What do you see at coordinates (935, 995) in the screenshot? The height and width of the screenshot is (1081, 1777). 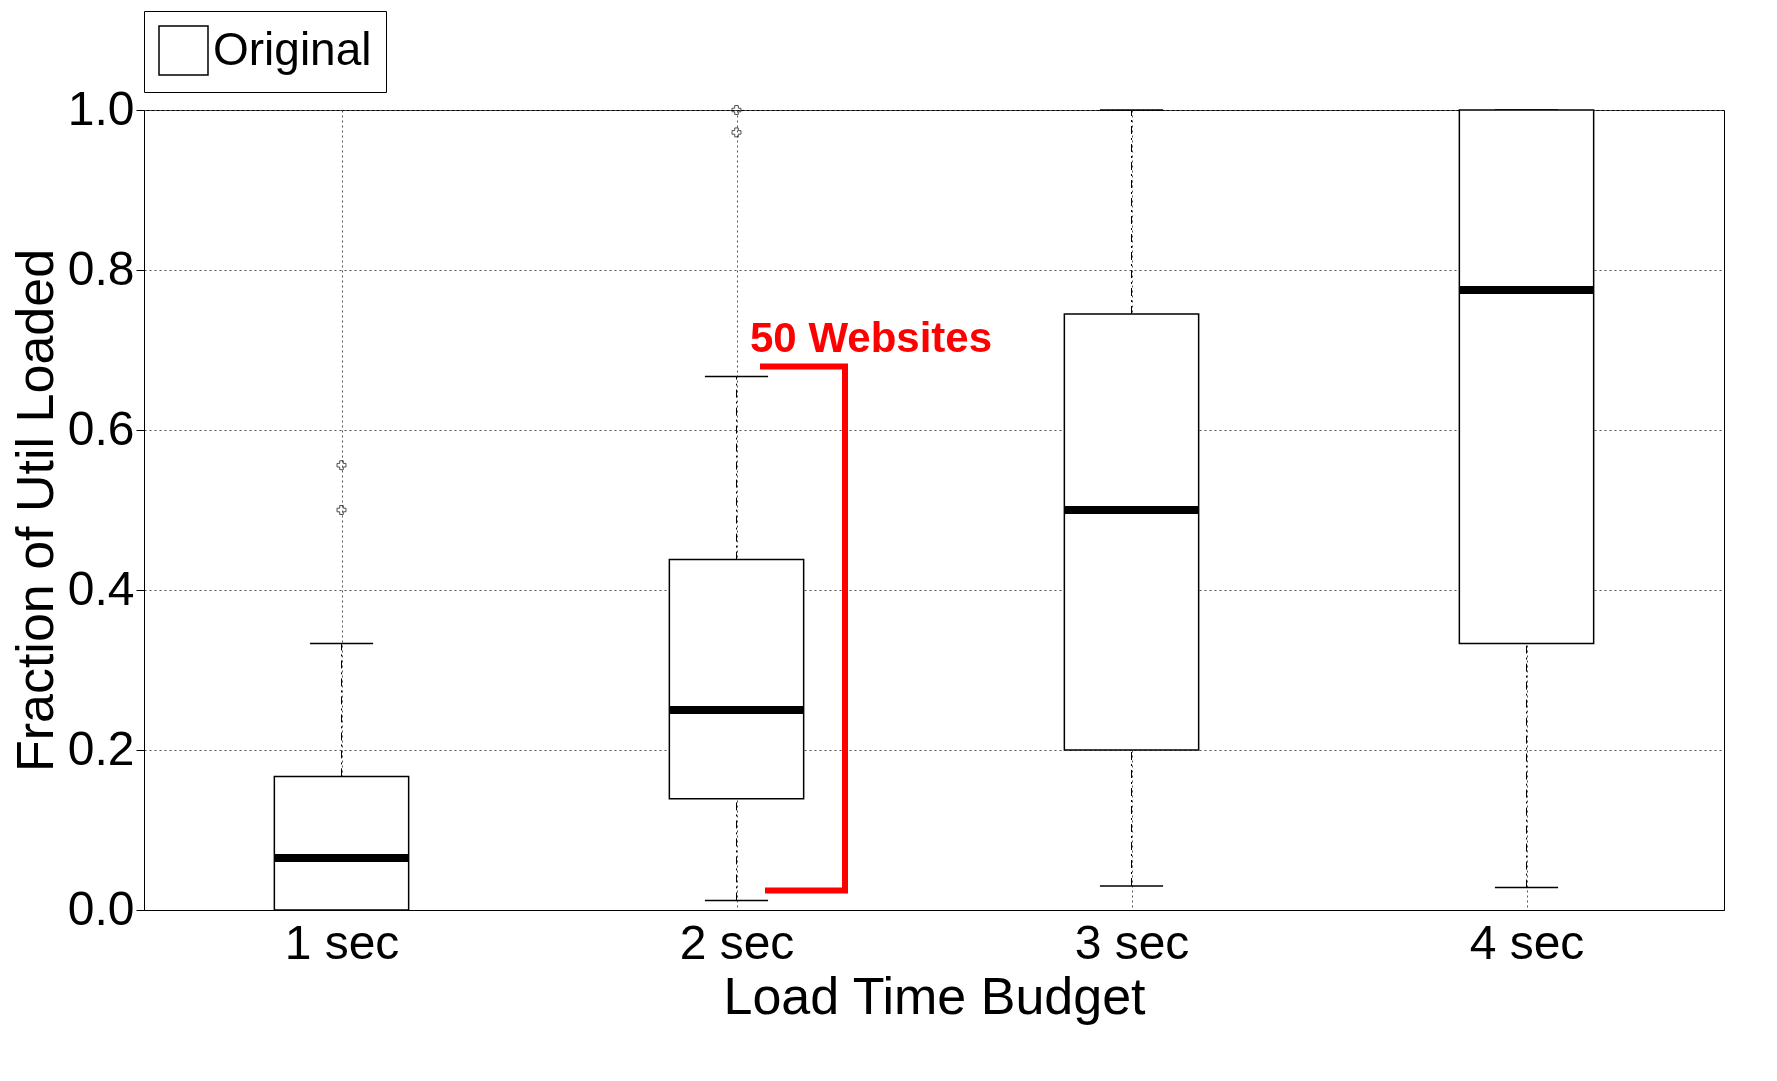 I see `x-axis-title: Load Time Budget` at bounding box center [935, 995].